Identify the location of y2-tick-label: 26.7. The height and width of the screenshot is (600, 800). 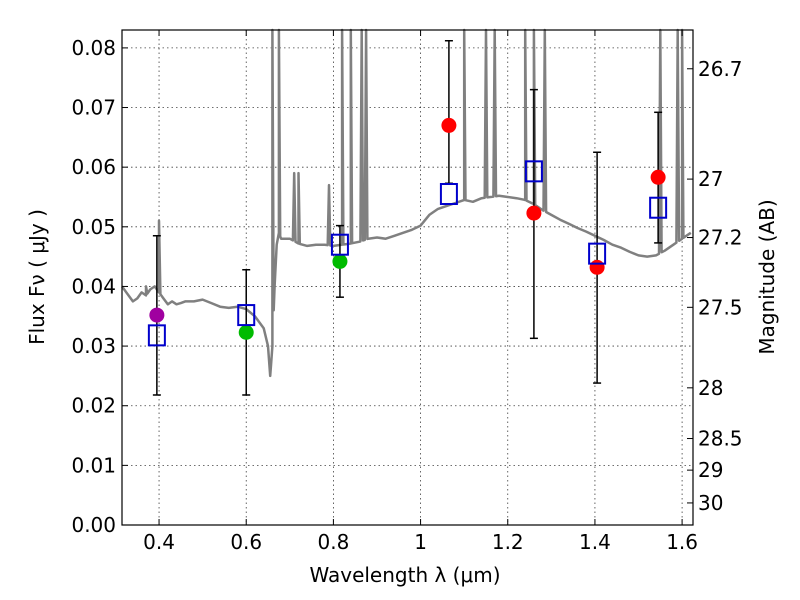
(720, 69).